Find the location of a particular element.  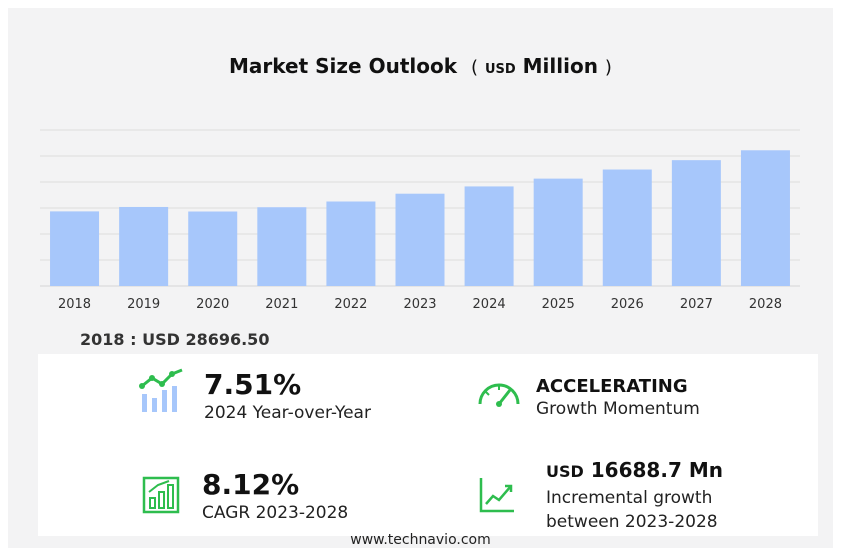

footer-url: www.technavio.com is located at coordinates (420, 540).